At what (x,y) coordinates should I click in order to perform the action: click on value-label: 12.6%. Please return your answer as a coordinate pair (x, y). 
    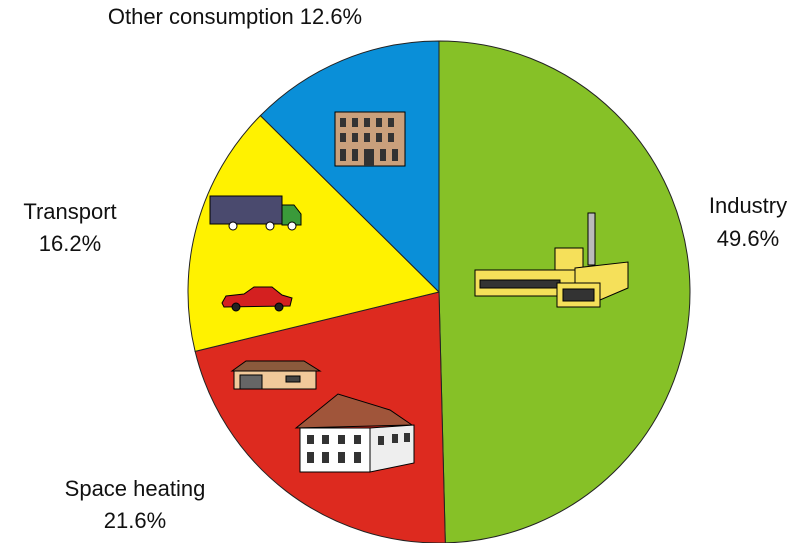
    Looking at the image, I should click on (331, 16).